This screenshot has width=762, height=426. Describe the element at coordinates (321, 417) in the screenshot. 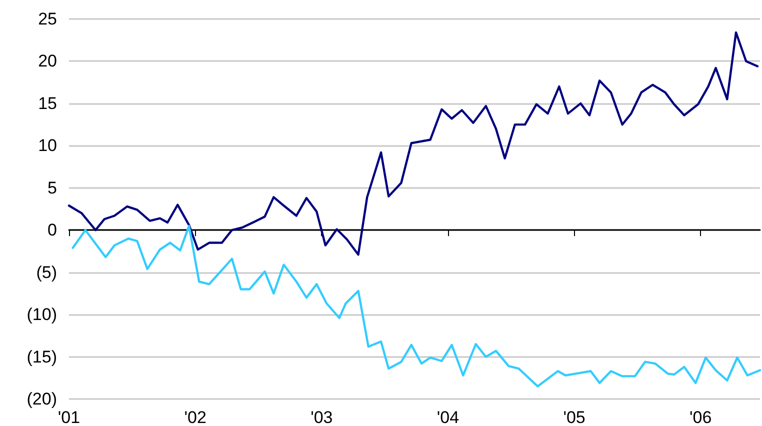

I see `x-tick-label: '03` at that location.